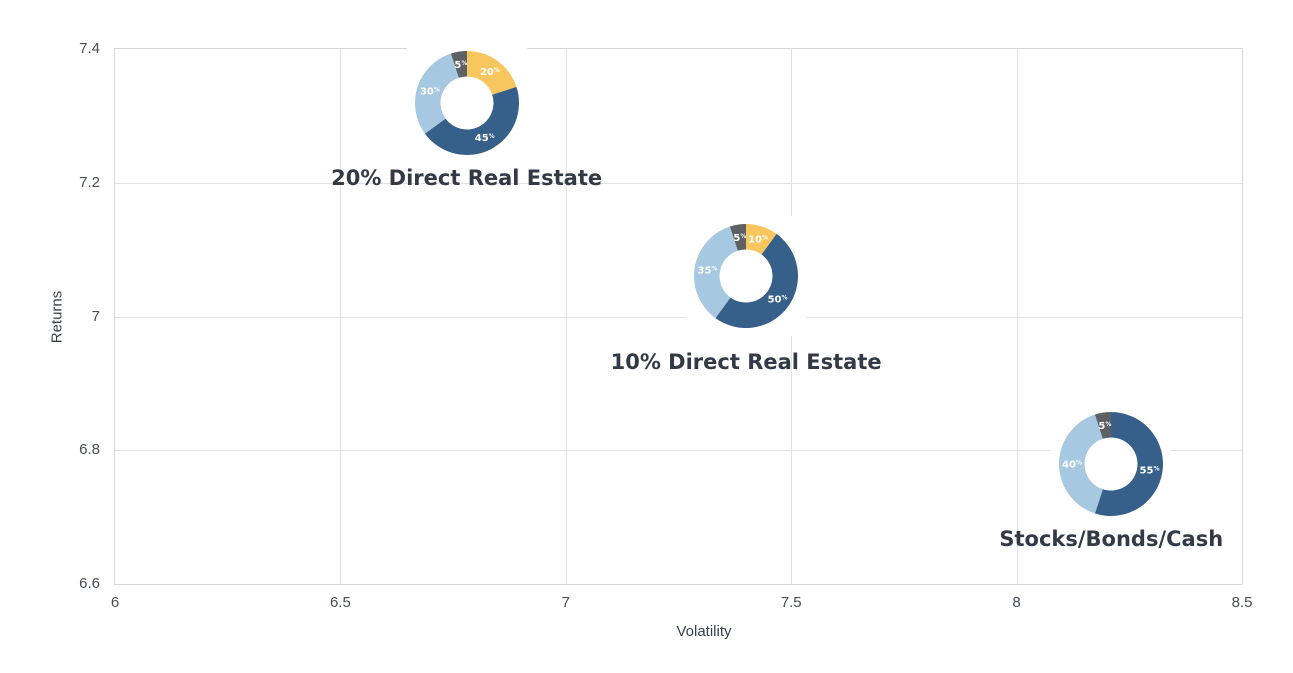 This screenshot has height=673, width=1293. Describe the element at coordinates (791, 602) in the screenshot. I see `x-tick-label: 7.5` at that location.